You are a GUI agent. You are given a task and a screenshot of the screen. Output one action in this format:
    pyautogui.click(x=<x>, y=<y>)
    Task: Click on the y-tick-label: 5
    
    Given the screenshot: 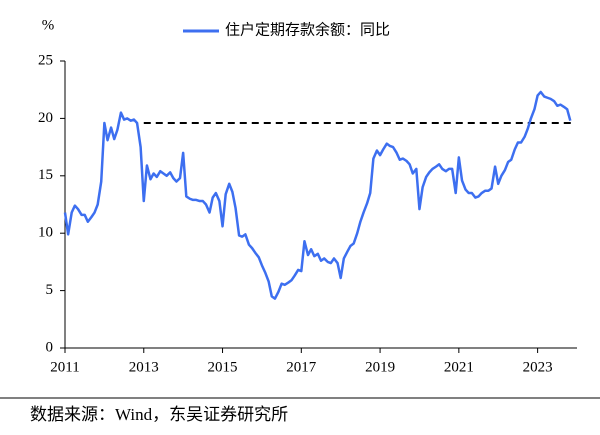 What is the action you would take?
    pyautogui.click(x=50, y=290)
    